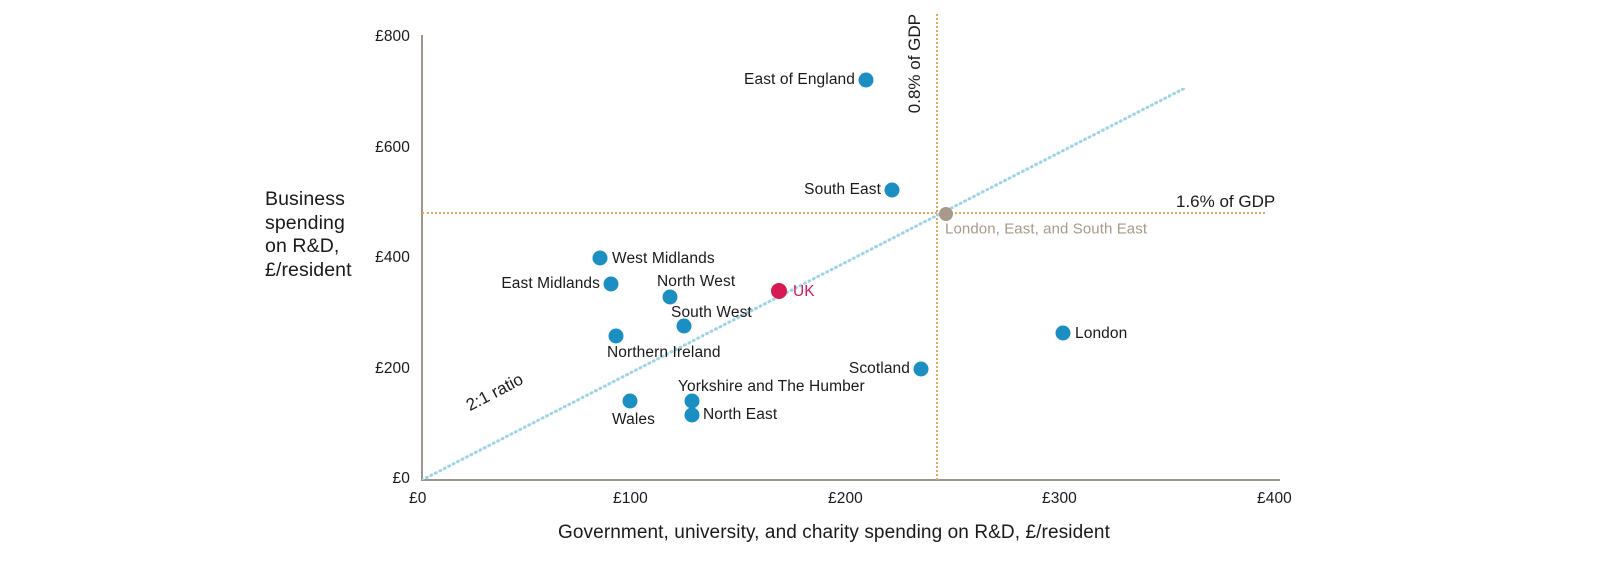 The image size is (1600, 575). Describe the element at coordinates (392, 368) in the screenshot. I see `y-tick-200: £200` at that location.